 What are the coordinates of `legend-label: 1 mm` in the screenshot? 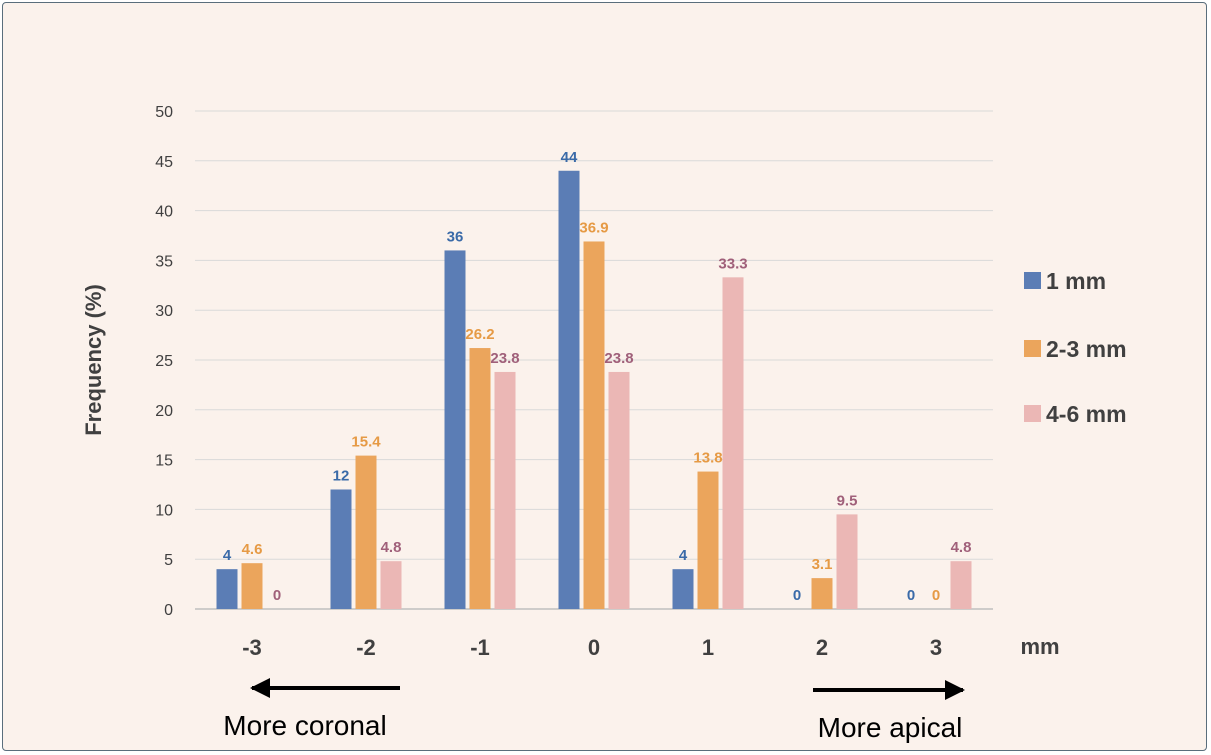 It's located at (1076, 281).